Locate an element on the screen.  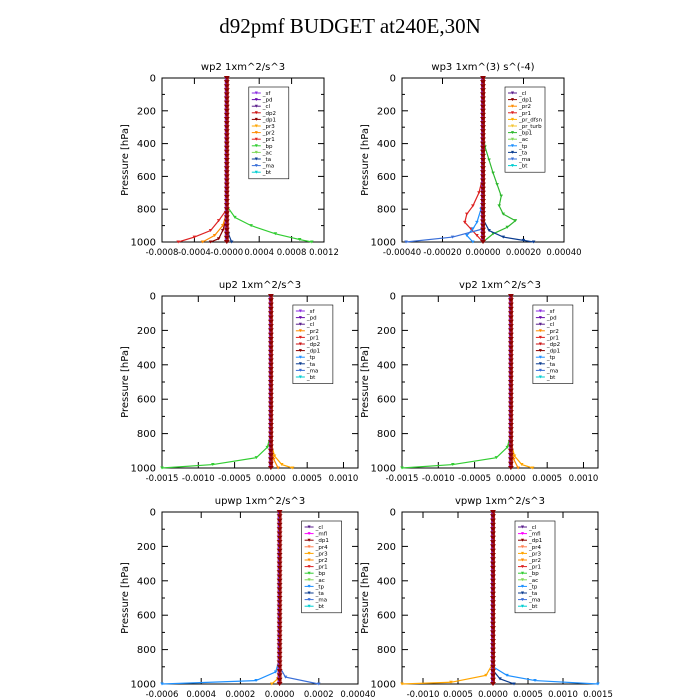
y-tick-label: 400 is located at coordinates (386, 144).